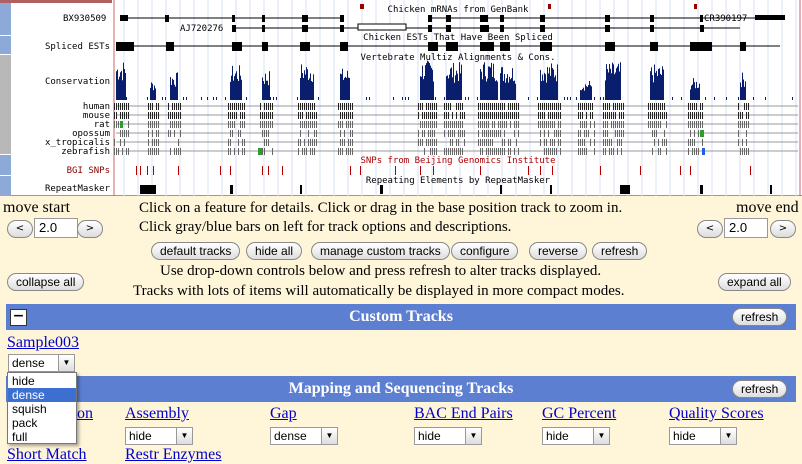 The height and width of the screenshot is (464, 802). Describe the element at coordinates (90, 229) in the screenshot. I see `move-start-right-button: >` at that location.